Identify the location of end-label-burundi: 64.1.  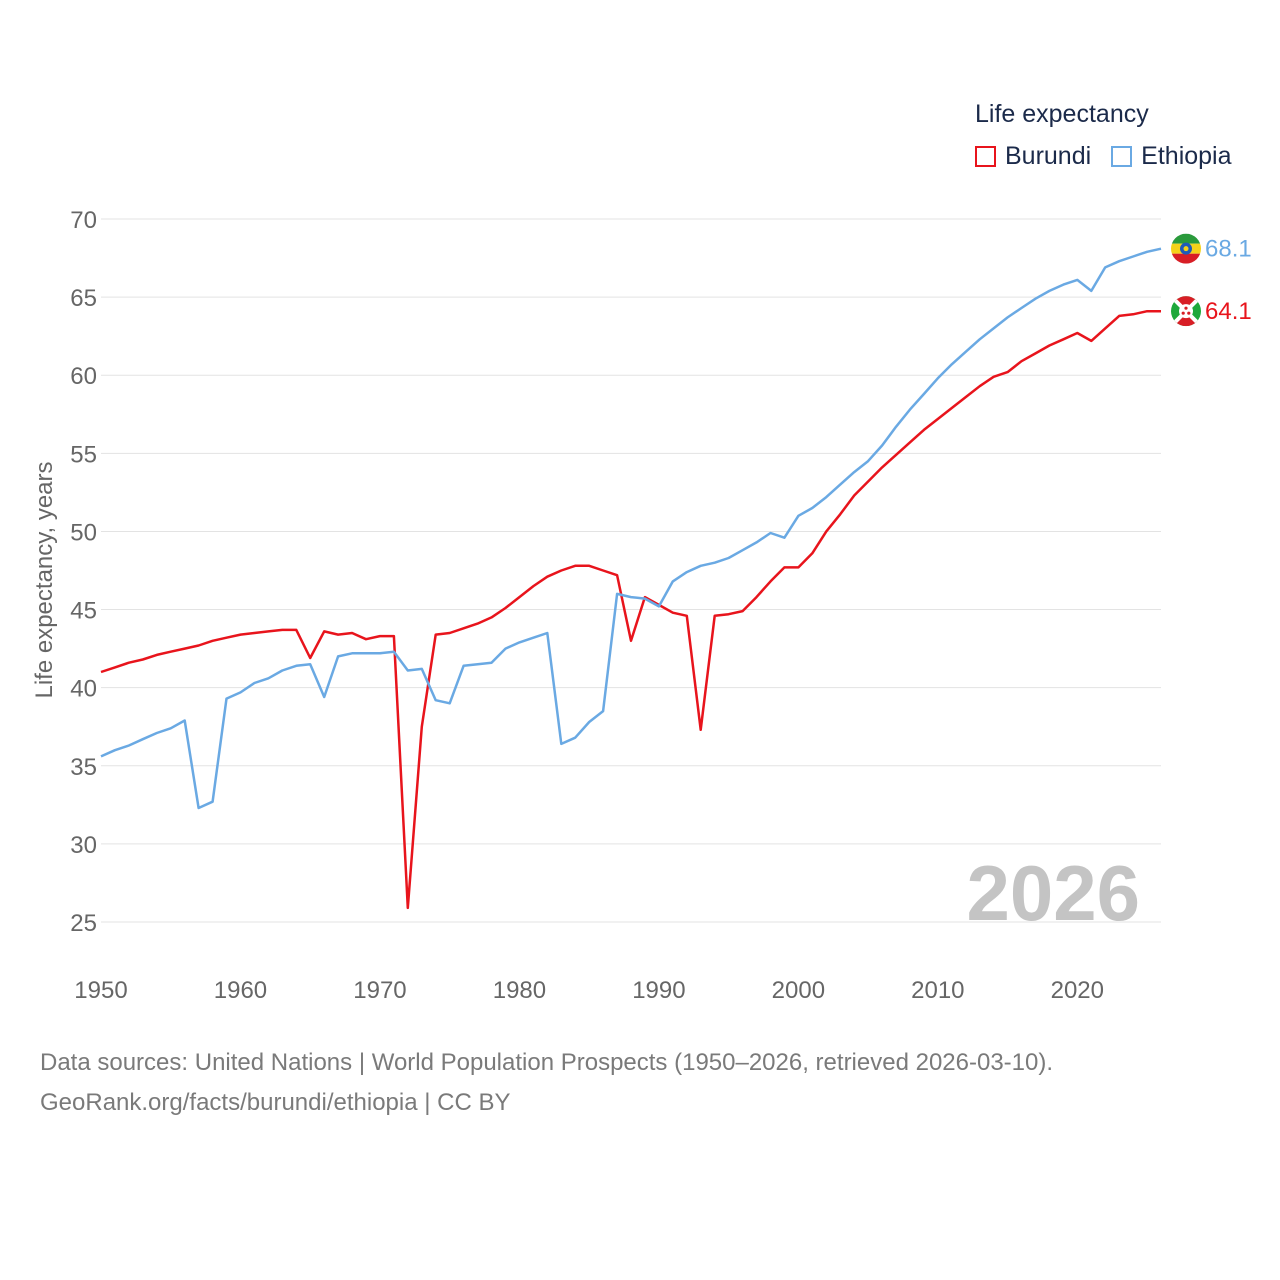
(1228, 311).